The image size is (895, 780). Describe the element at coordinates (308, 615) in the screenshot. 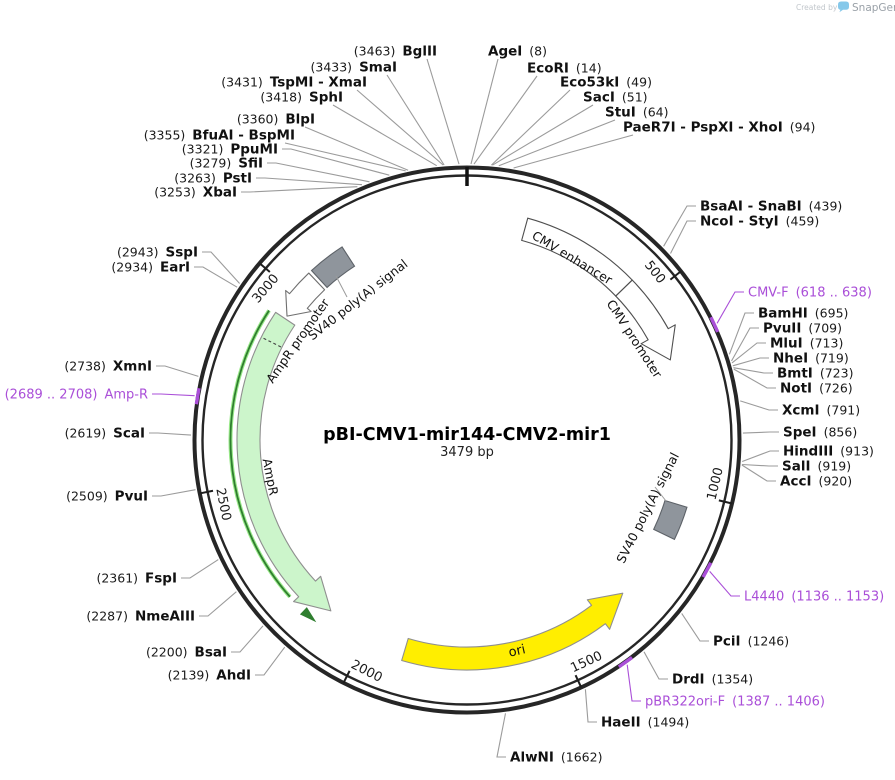

I see `feature-ampr-direction-line-head` at that location.